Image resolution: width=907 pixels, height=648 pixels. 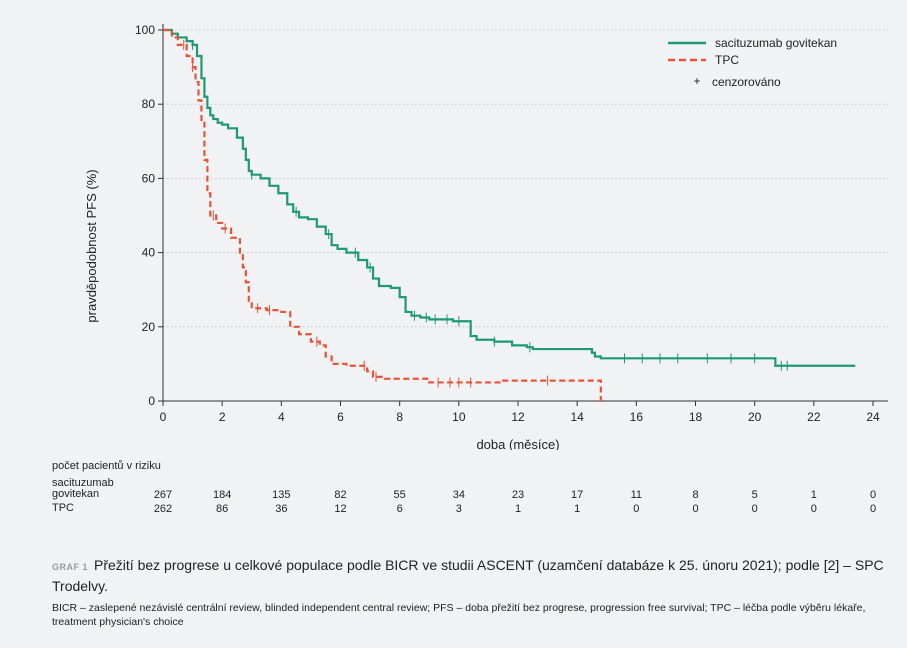 What do you see at coordinates (149, 253) in the screenshot?
I see `y-tick-label-40: 40` at bounding box center [149, 253].